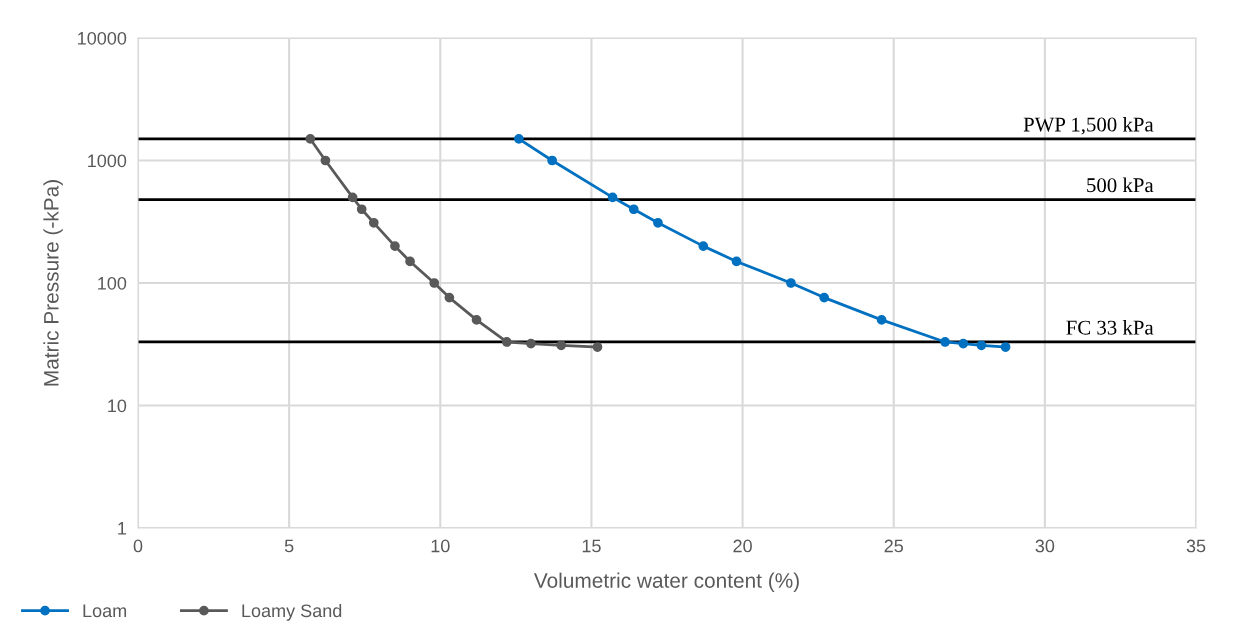  Describe the element at coordinates (53, 283) in the screenshot. I see `y-axis-title: Matric Pressure (-kPa)` at that location.